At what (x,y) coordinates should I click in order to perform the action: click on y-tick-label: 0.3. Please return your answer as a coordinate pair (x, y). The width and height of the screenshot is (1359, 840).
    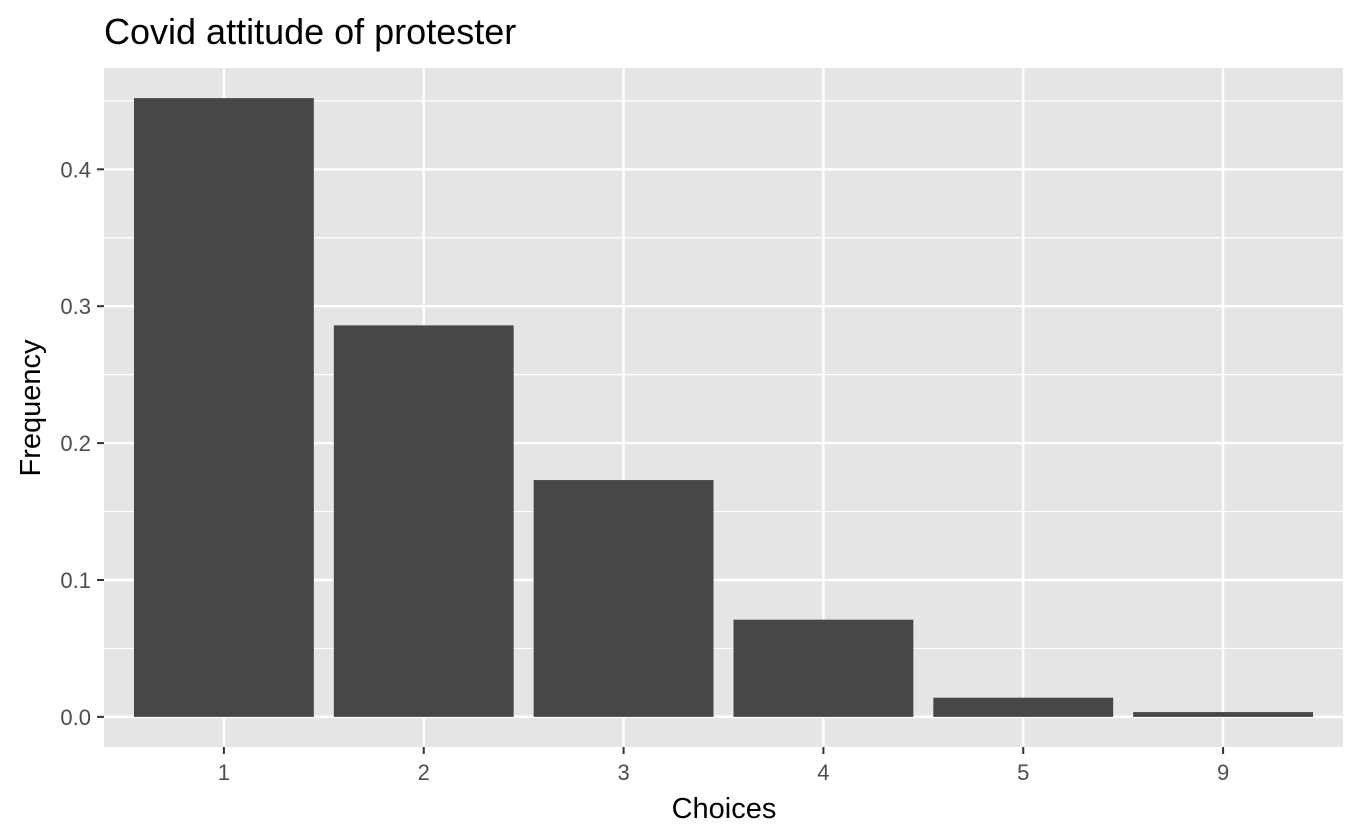
    Looking at the image, I should click on (75, 306).